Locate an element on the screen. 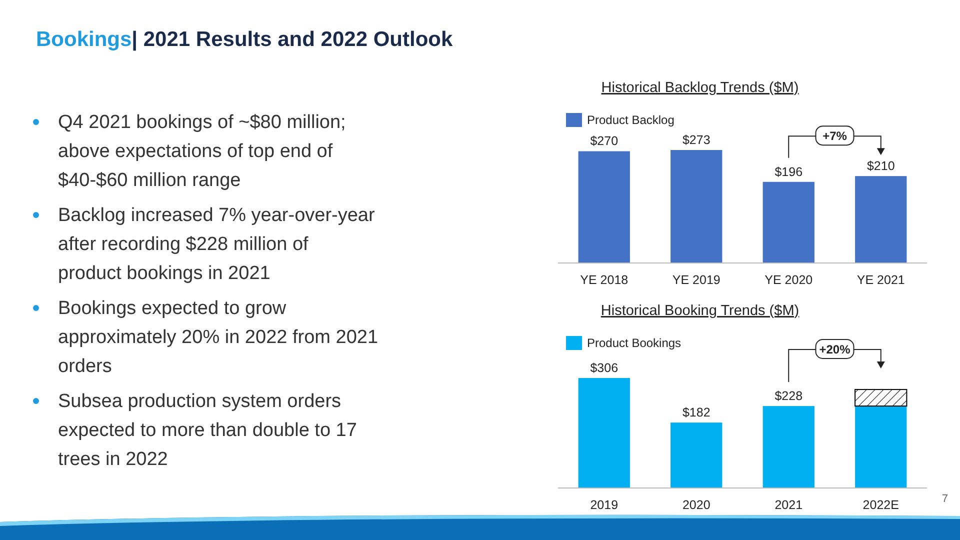 Image resolution: width=960 pixels, height=540 pixels. text: Backlog increased 7% year-over-year after recording $228 million of product bookings in 2021 is located at coordinates (217, 244).